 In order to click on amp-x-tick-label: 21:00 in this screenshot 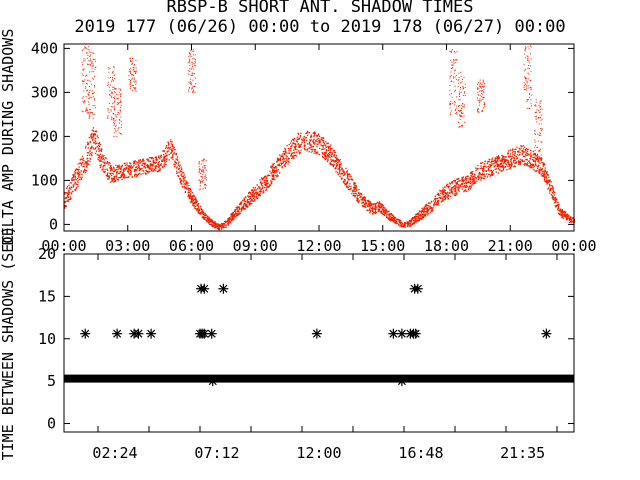, I will do `click(510, 246)`.